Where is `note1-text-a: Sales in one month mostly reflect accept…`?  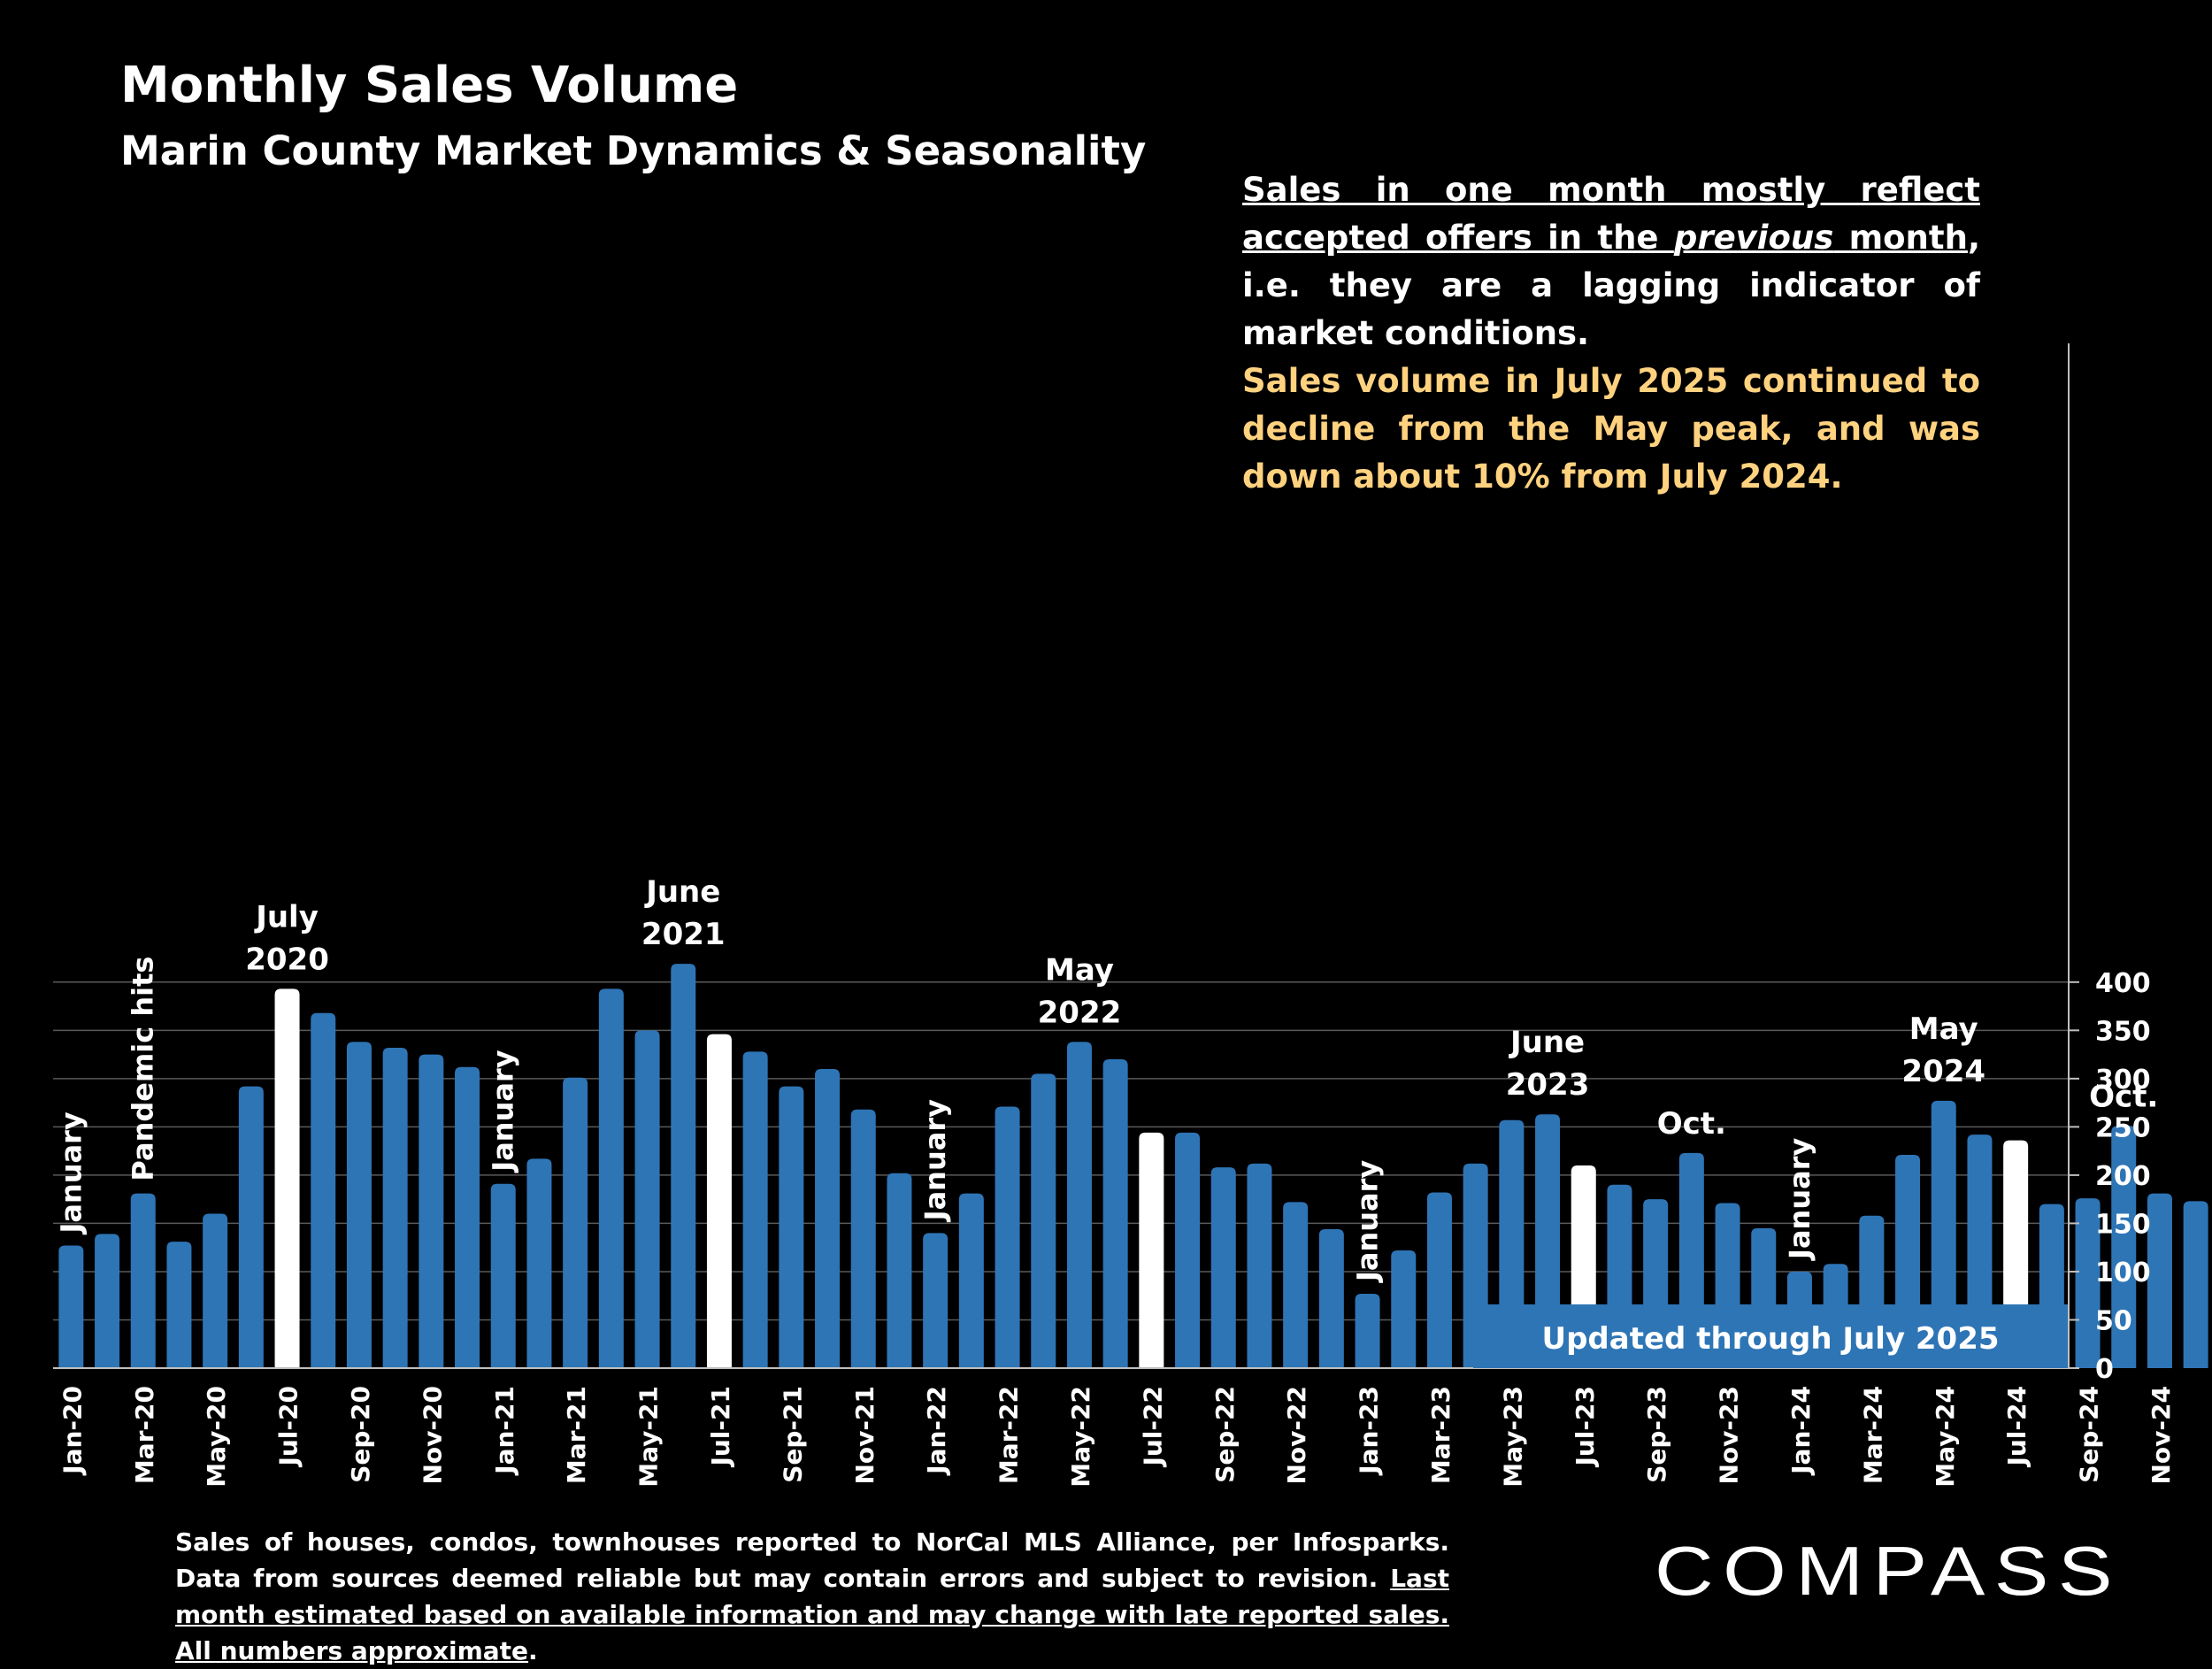 note1-text-a: Sales in one month mostly reflect accept… is located at coordinates (1611, 214).